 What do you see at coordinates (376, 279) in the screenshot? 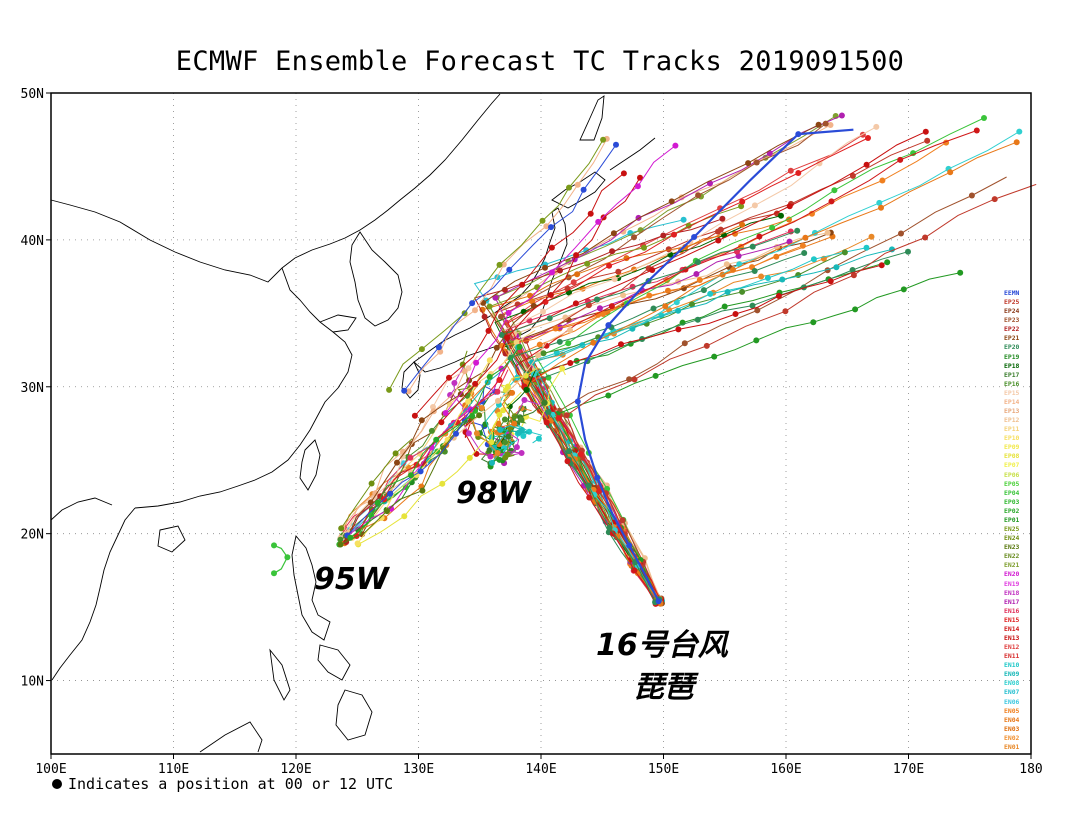
I see `coastline-korea` at bounding box center [376, 279].